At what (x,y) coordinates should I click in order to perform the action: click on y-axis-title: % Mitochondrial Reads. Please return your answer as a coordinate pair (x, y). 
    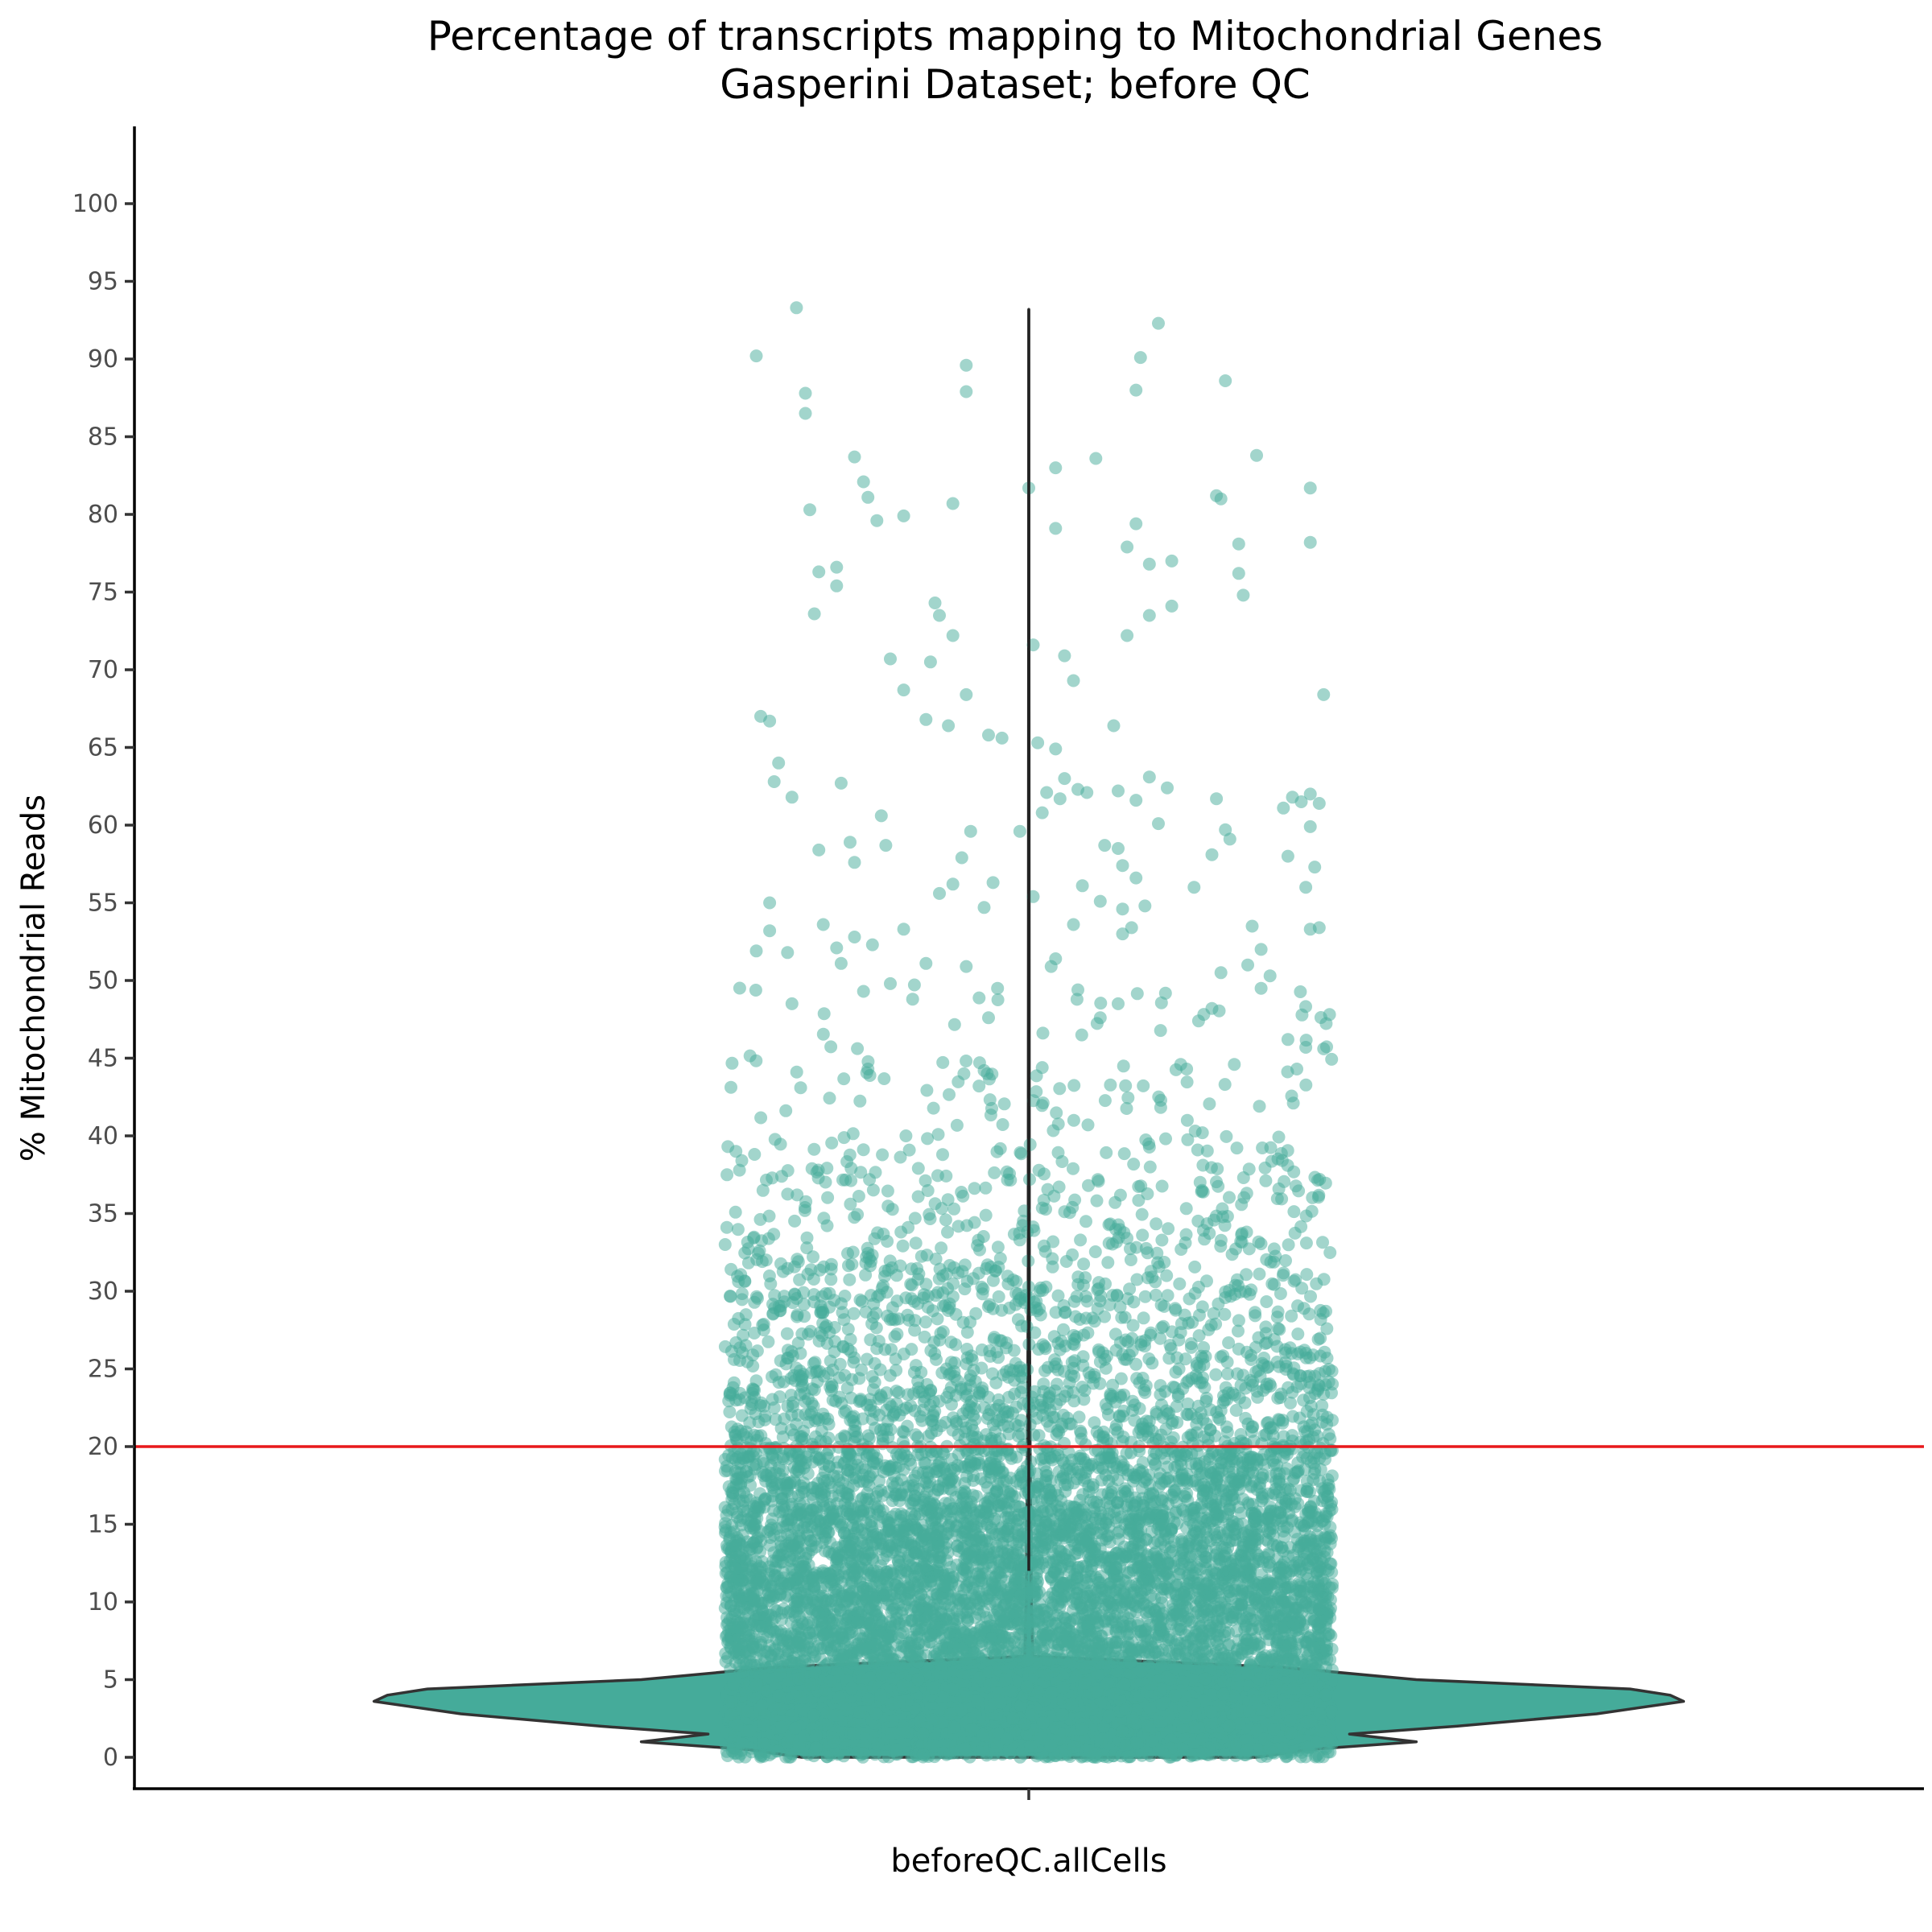
    Looking at the image, I should click on (33, 978).